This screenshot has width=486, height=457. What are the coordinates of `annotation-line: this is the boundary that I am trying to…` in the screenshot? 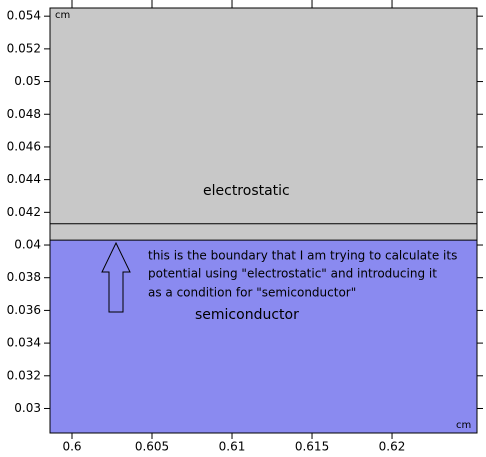 It's located at (302, 256).